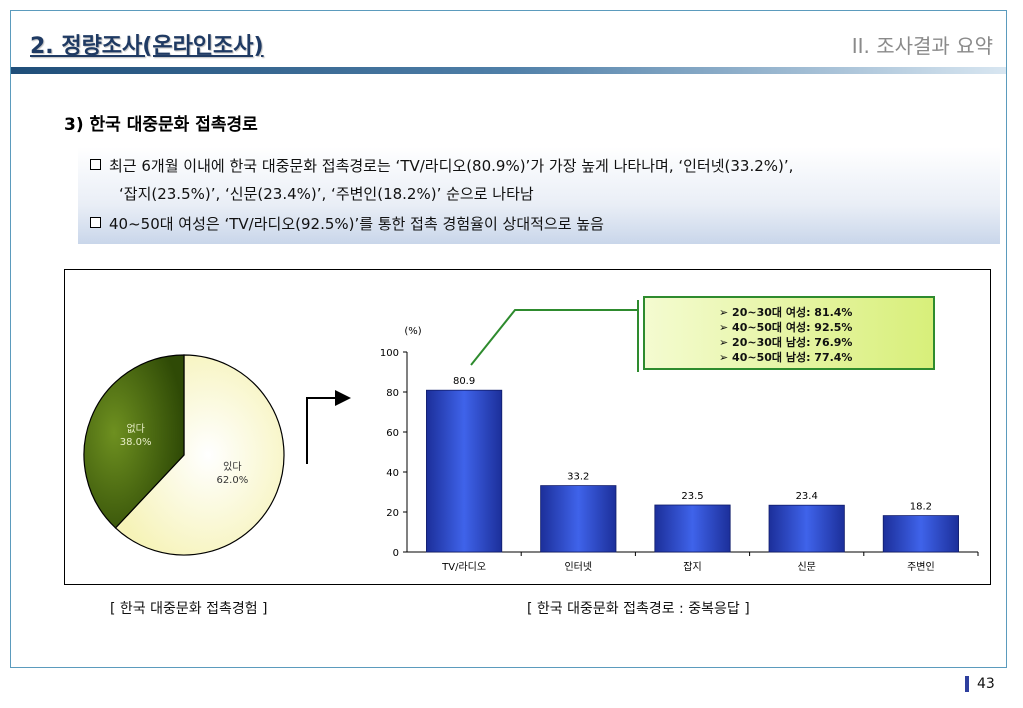 The height and width of the screenshot is (708, 1023). Describe the element at coordinates (921, 507) in the screenshot. I see `bar-value-label: 18.2` at that location.